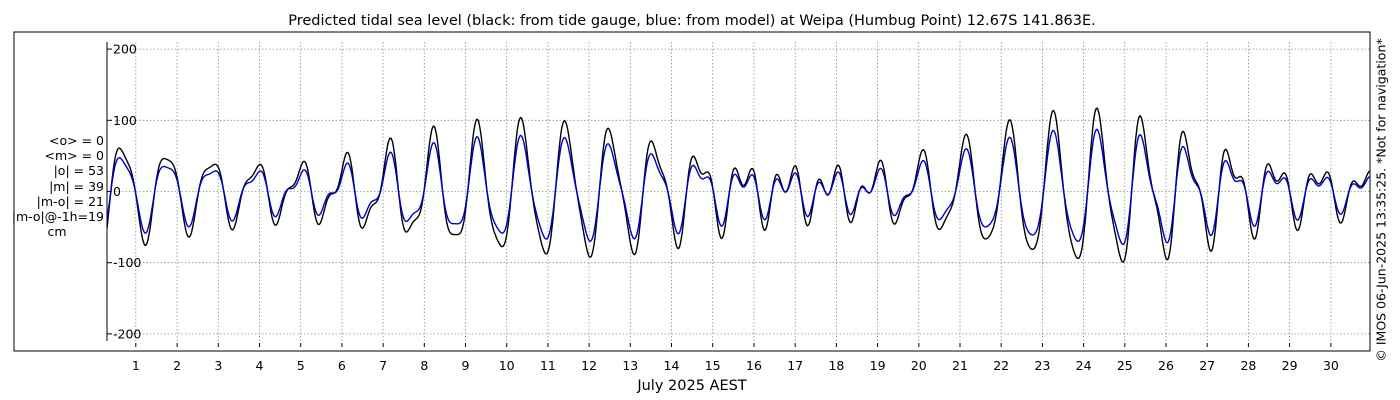 This screenshot has height=400, width=1400. What do you see at coordinates (70, 201) in the screenshot?
I see `stat-abs-difference: |m-o| = 21` at bounding box center [70, 201].